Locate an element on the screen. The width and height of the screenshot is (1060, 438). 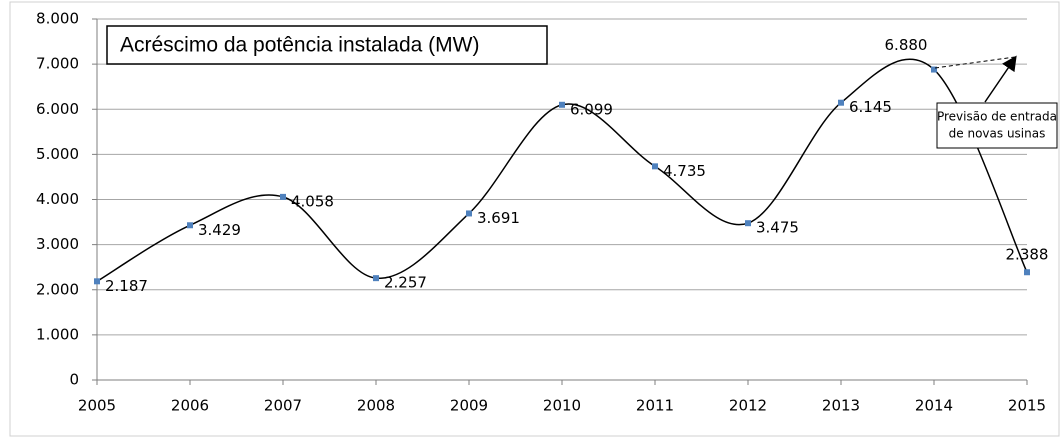
value-label: 2.187 is located at coordinates (126, 286).